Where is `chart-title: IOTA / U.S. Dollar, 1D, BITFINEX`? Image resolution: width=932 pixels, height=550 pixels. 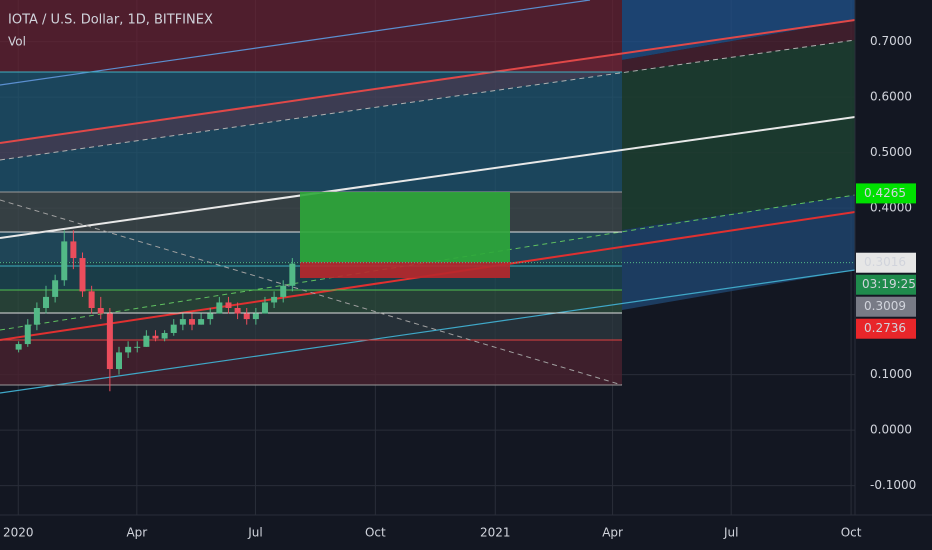 chart-title: IOTA / U.S. Dollar, 1D, BITFINEX is located at coordinates (110, 20).